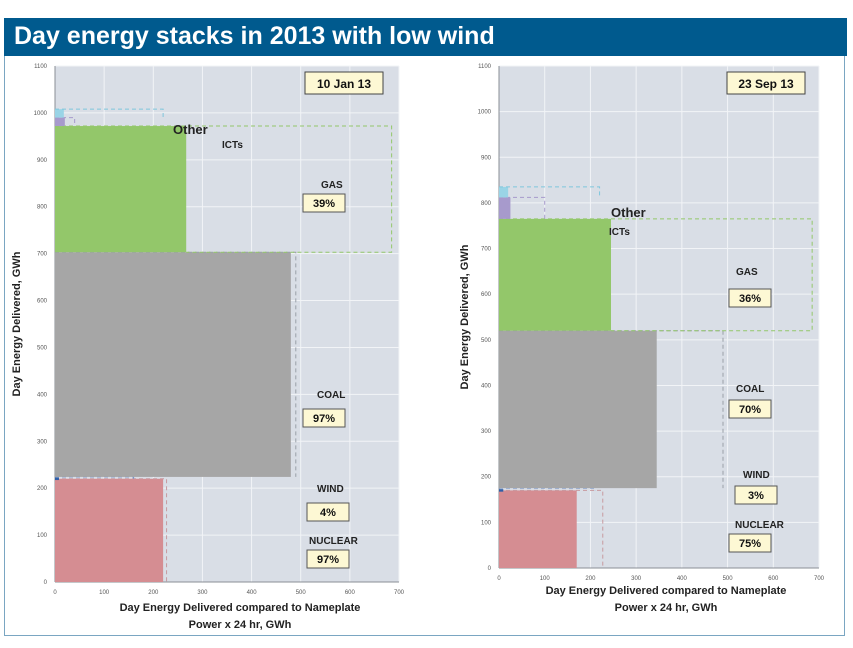  I want to click on wind-label: WIND, so click(756, 475).